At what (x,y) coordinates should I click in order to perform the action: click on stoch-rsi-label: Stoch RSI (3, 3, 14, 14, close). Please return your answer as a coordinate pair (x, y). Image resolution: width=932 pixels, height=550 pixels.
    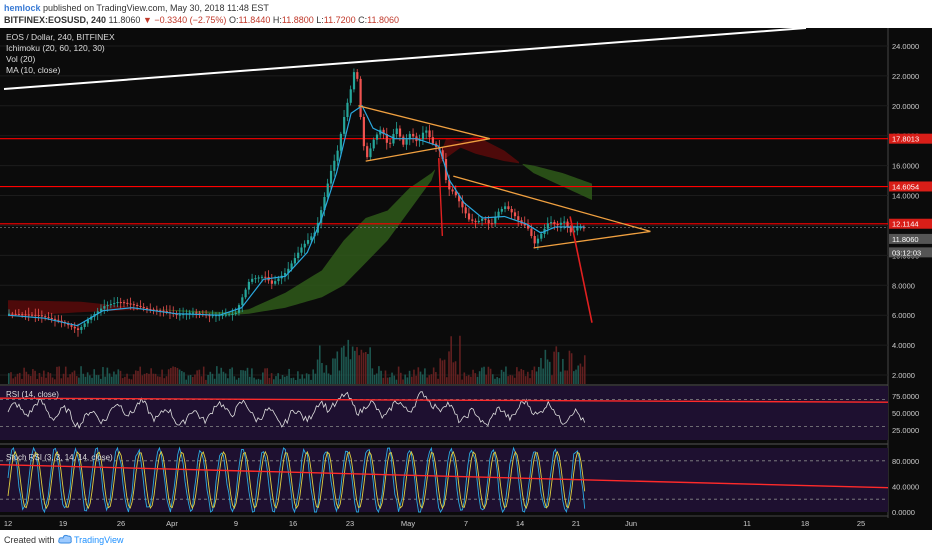
    Looking at the image, I should click on (59, 457).